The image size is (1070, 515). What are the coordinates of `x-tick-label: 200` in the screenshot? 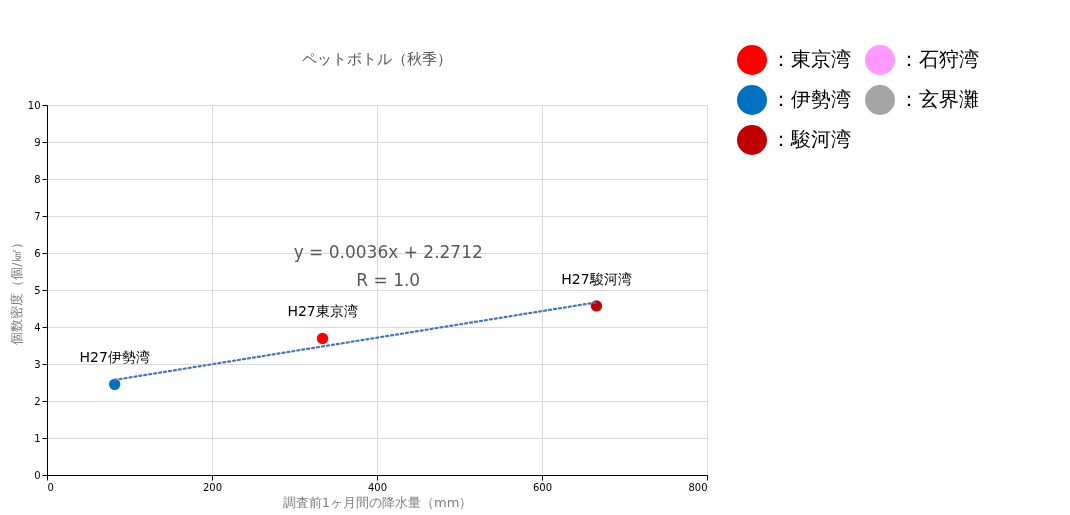 It's located at (212, 487).